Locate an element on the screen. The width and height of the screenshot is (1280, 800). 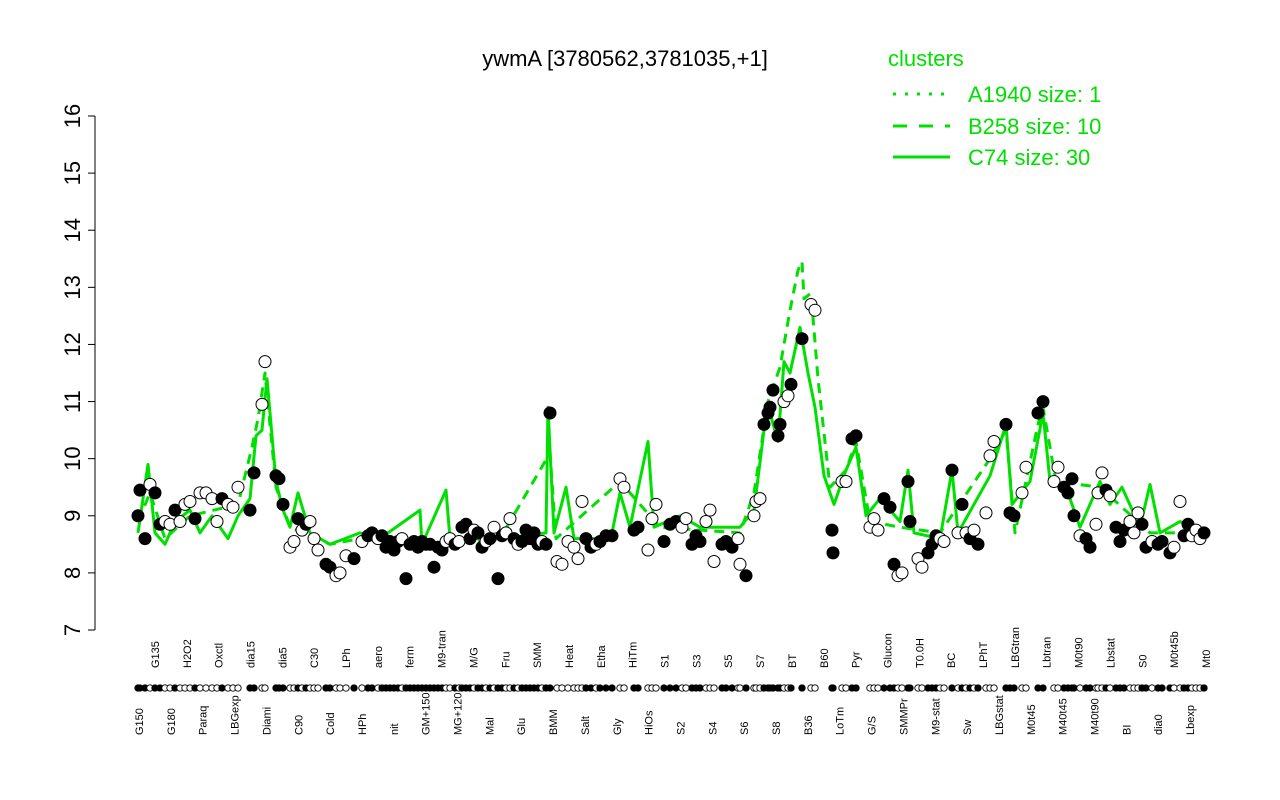
legend-label-a1940: A1940 size: 1 is located at coordinates (1034, 94).